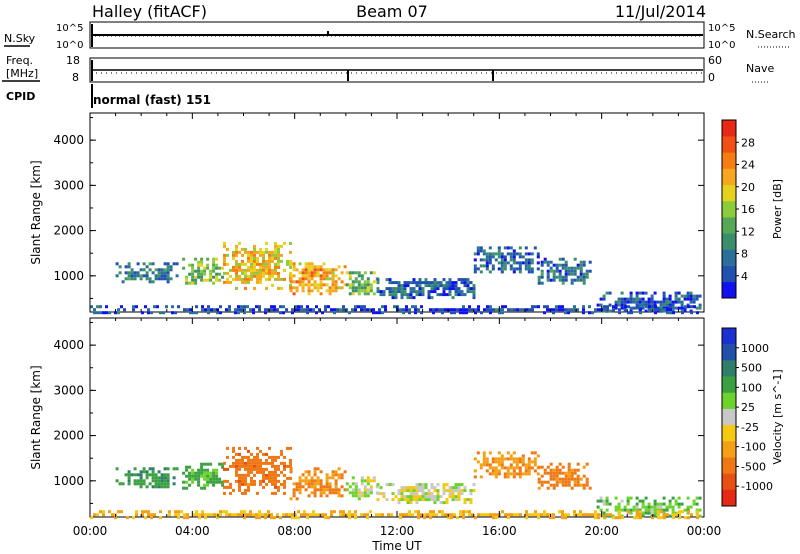 The image size is (800, 554). Describe the element at coordinates (69, 28) in the screenshot. I see `noise-tick-top: 10^5` at that location.